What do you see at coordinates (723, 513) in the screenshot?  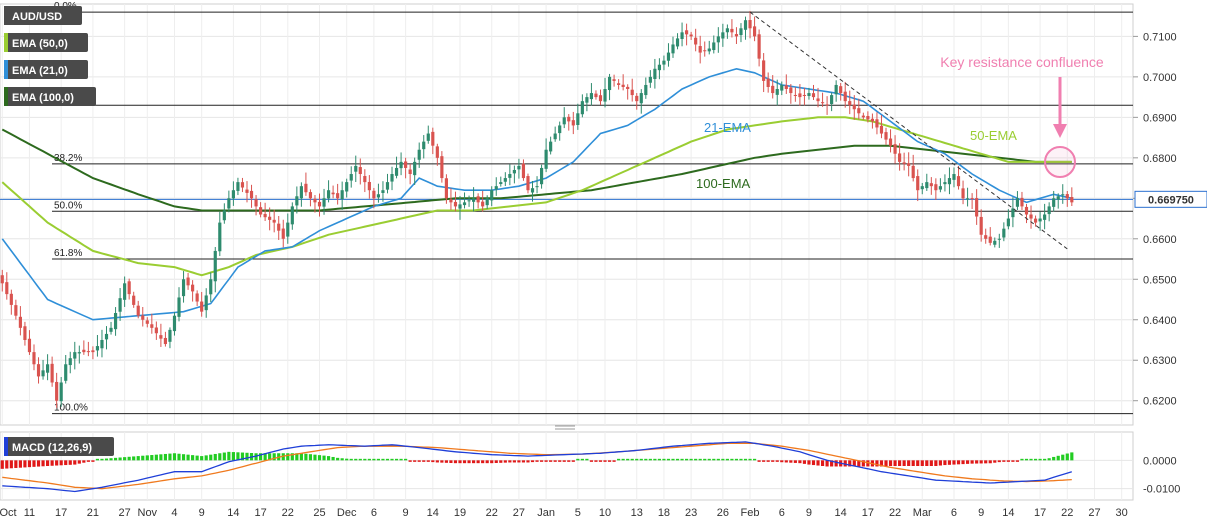 I see `x-tick-label: 26` at bounding box center [723, 513].